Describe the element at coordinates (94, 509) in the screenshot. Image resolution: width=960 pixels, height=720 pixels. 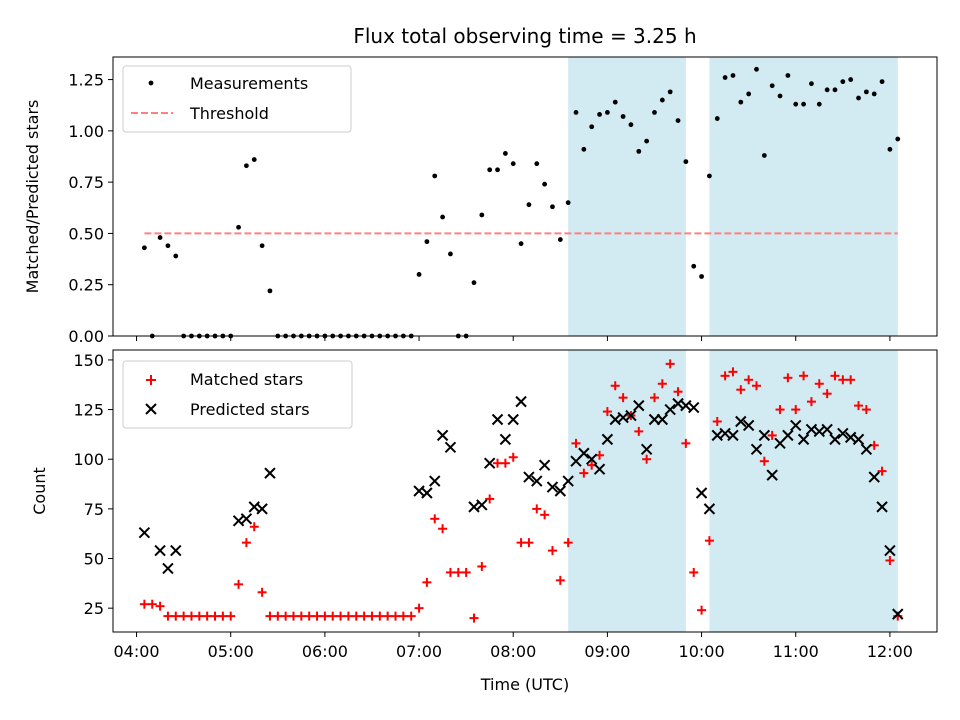
I see `bottom-ytick-label: 75` at that location.